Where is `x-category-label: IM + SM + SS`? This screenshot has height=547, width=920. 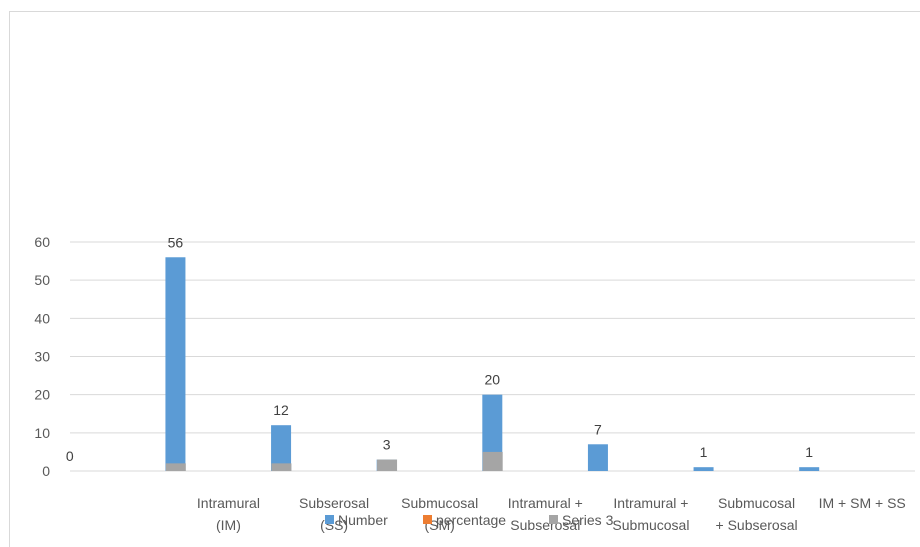
x-category-label: IM + SM + SS is located at coordinates (862, 503).